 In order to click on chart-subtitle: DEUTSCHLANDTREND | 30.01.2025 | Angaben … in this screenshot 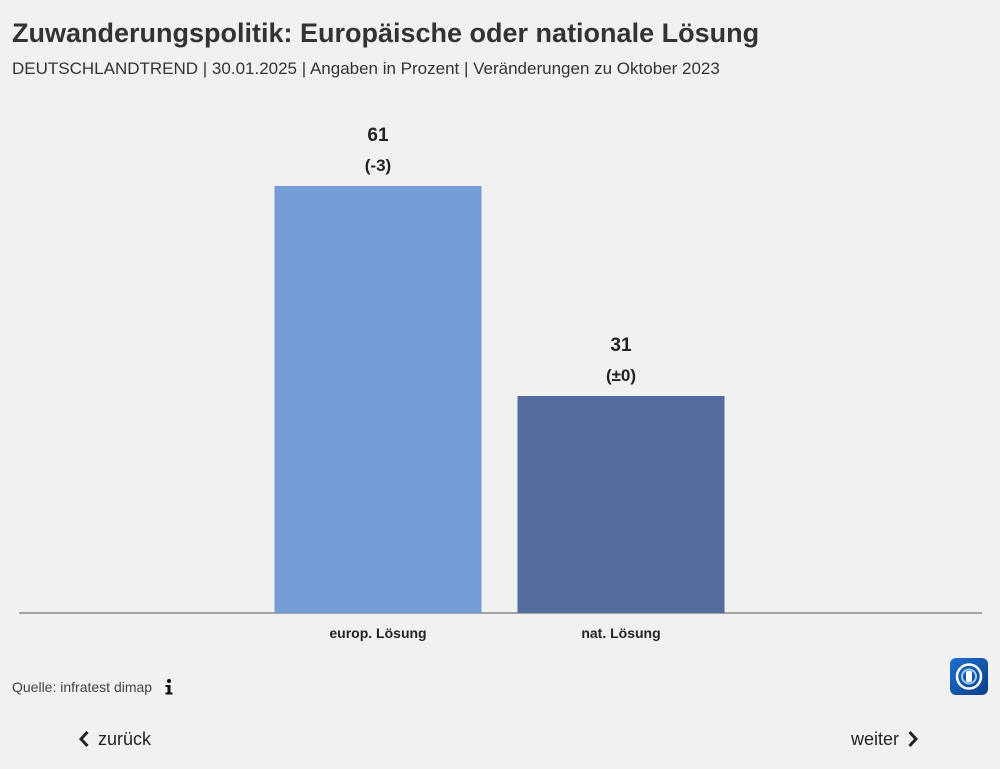, I will do `click(366, 68)`.